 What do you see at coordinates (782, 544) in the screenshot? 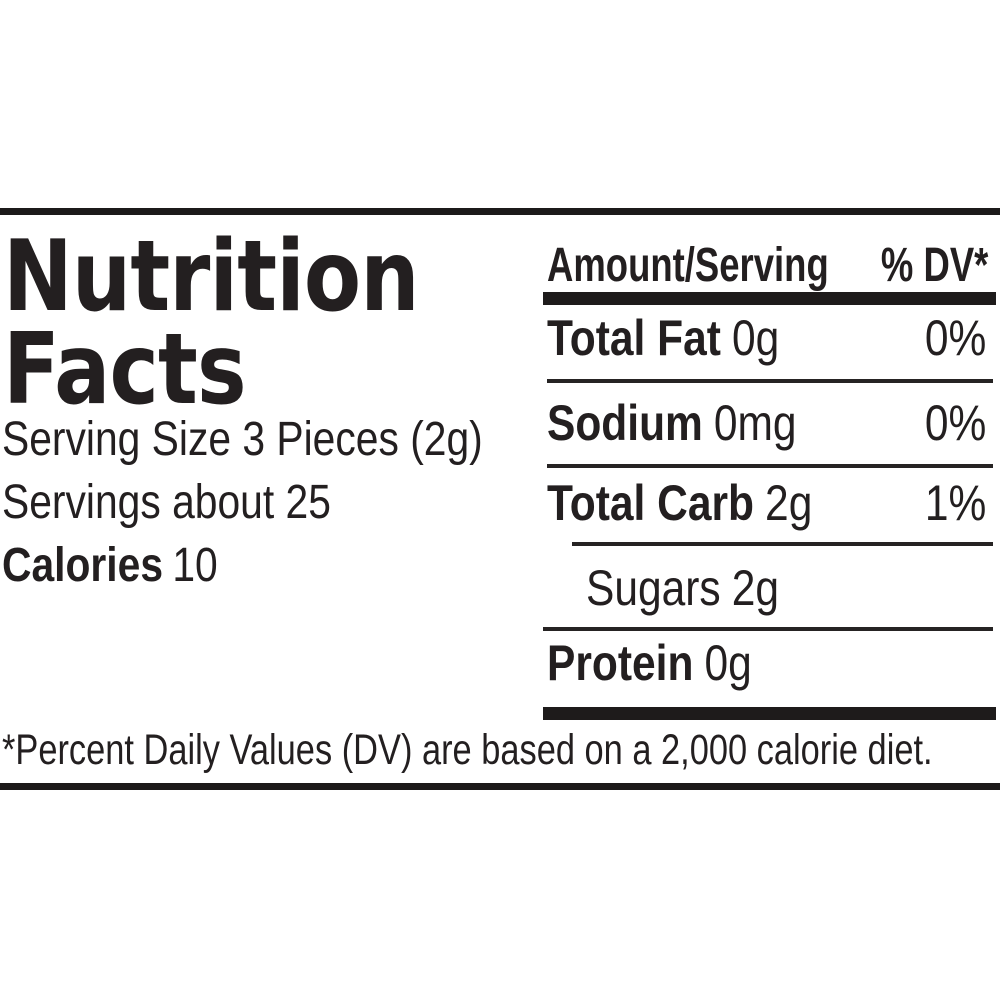
I see `divider-indented` at bounding box center [782, 544].